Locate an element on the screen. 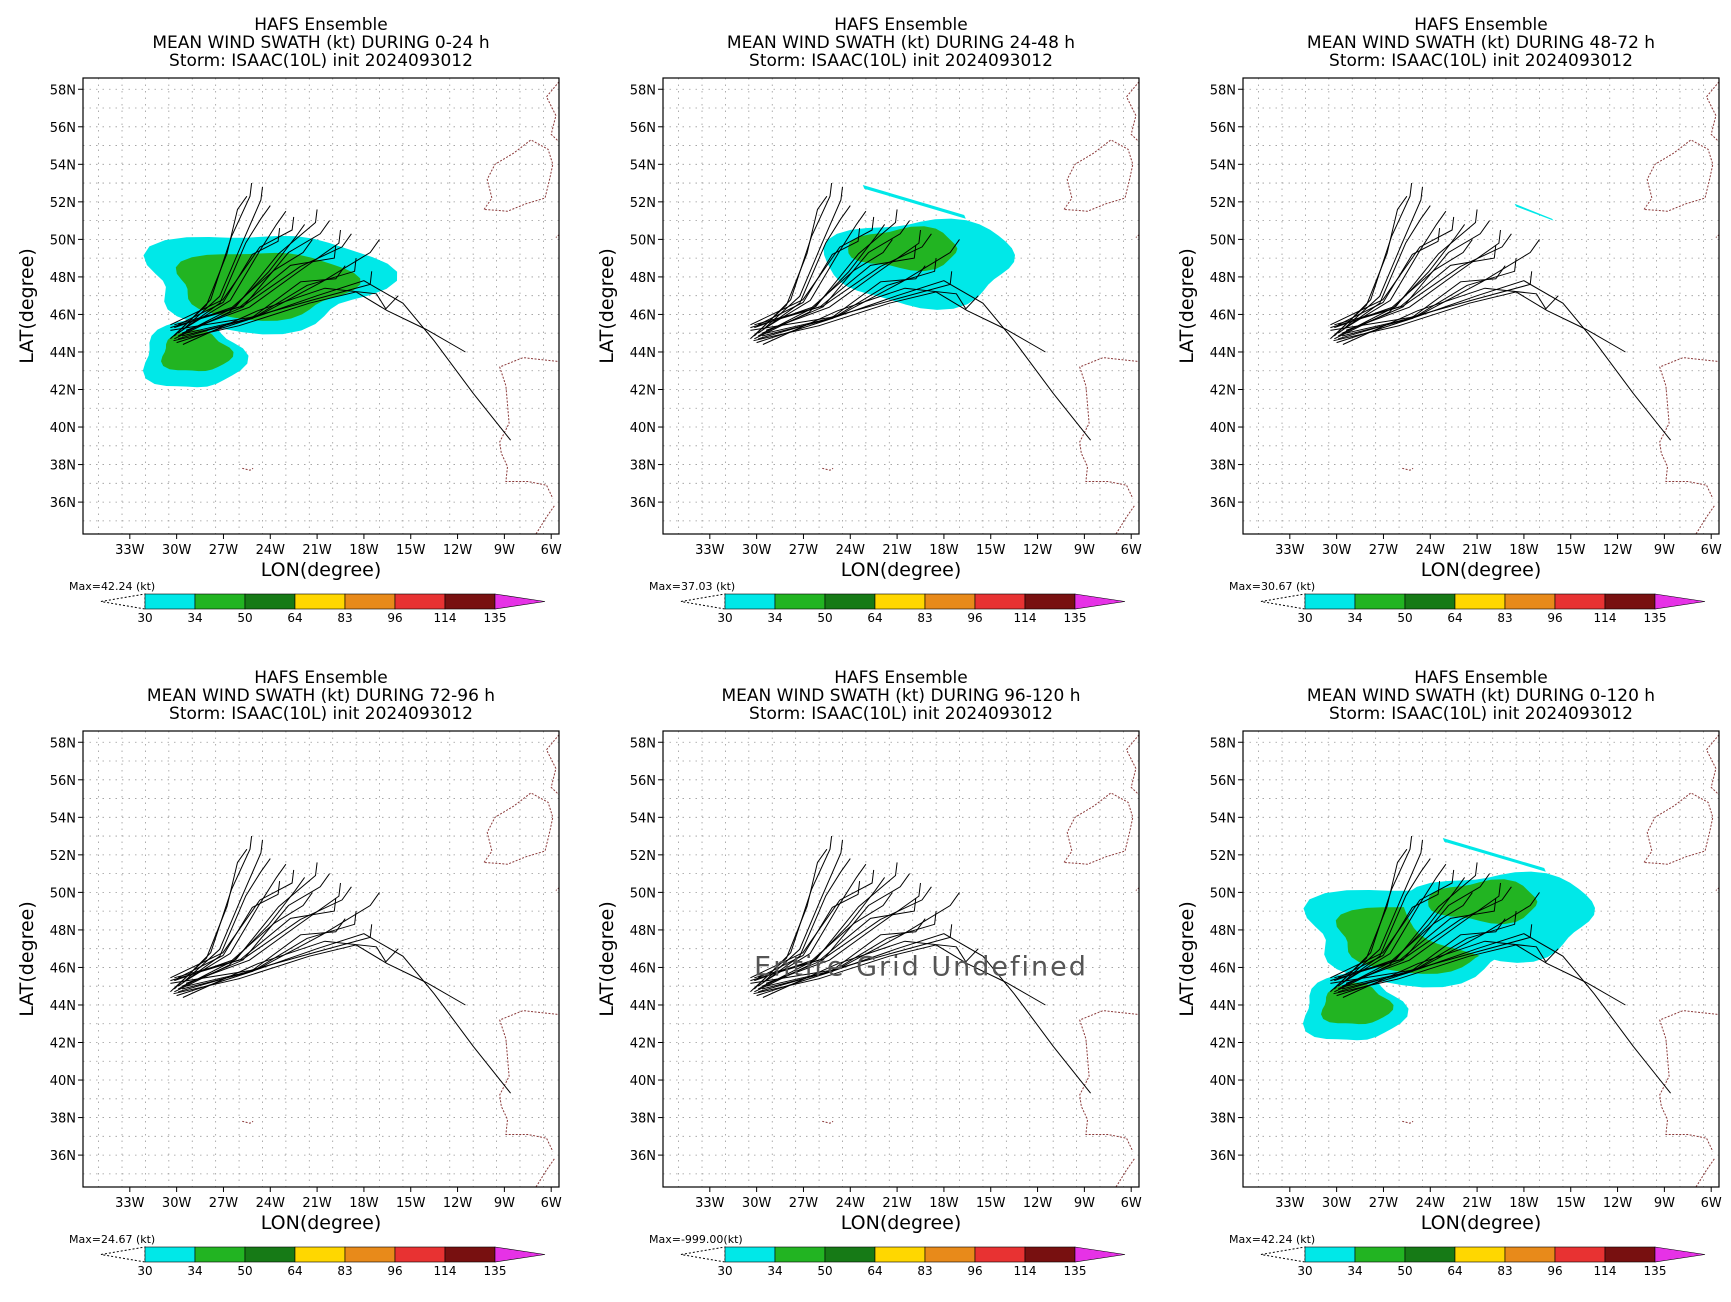 Image resolution: width=1731 pixels, height=1302 pixels. y-tick-label: 58N is located at coordinates (1223, 743).